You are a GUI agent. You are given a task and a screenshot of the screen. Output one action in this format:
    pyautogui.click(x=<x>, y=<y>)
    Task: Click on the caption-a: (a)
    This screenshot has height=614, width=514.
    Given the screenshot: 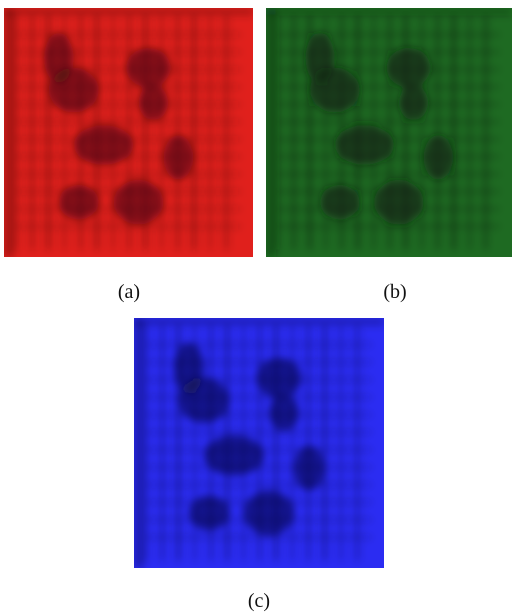 What is the action you would take?
    pyautogui.click(x=129, y=292)
    